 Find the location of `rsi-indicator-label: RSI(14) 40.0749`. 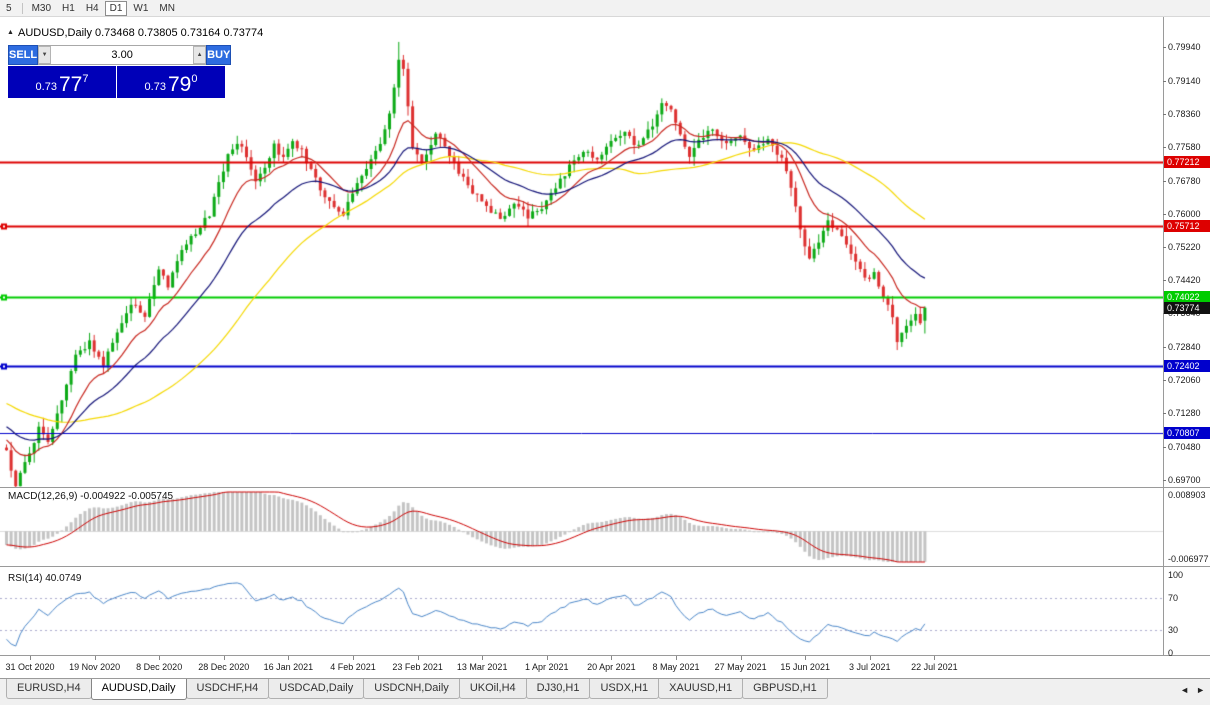

rsi-indicator-label: RSI(14) 40.0749 is located at coordinates (45, 578).